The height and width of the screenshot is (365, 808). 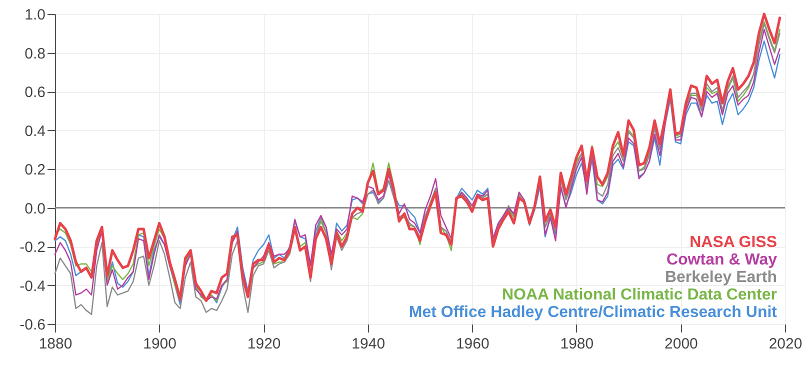 What do you see at coordinates (35, 15) in the screenshot?
I see `y-tick-label: 1.0` at bounding box center [35, 15].